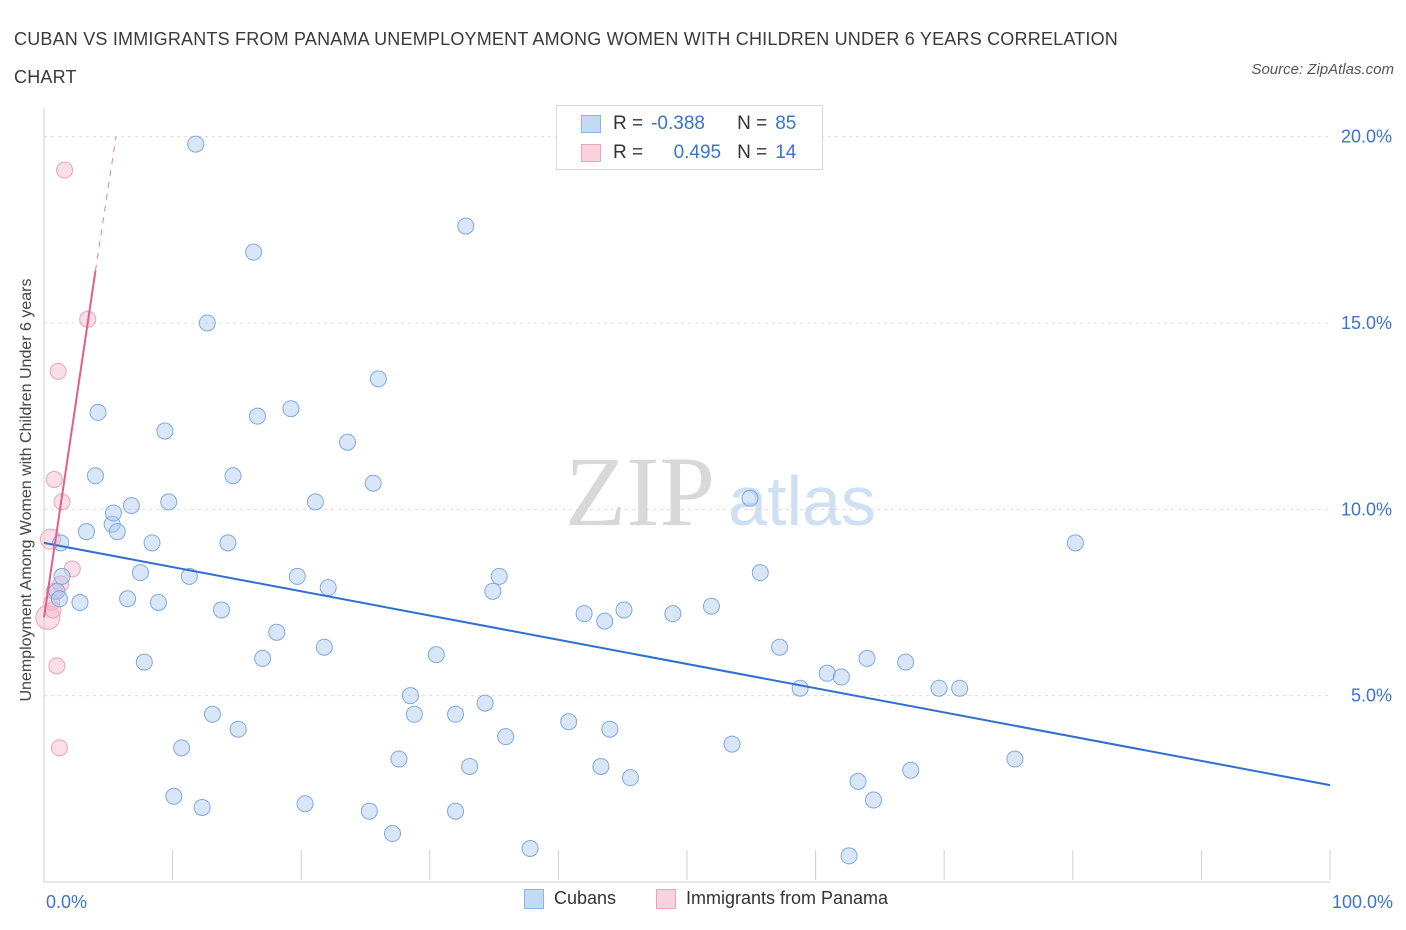 The height and width of the screenshot is (930, 1406). Describe the element at coordinates (772, 898) in the screenshot. I see `legend-item-panama: Immigrants from Panama` at that location.